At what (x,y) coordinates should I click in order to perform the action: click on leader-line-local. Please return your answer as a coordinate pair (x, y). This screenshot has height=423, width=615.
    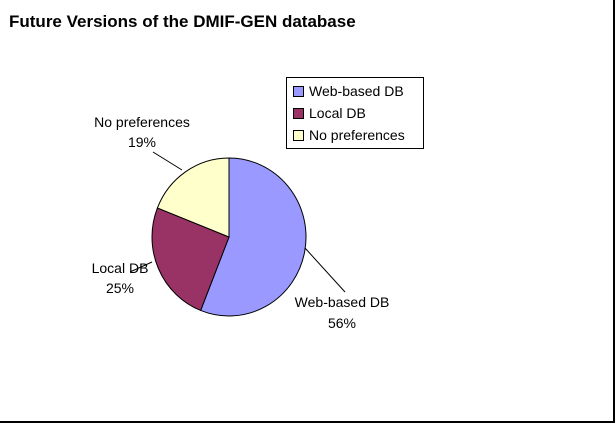
    Looking at the image, I should click on (141, 267).